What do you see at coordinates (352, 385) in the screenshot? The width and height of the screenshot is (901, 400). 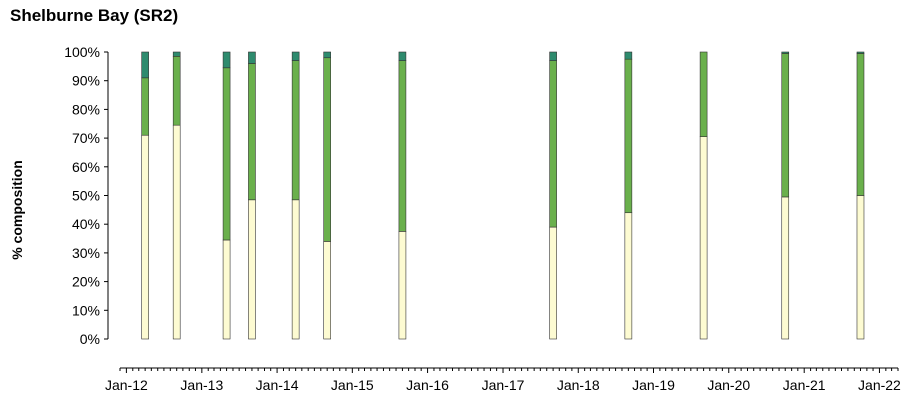 I see `x-tick-label: Jan-15` at bounding box center [352, 385].